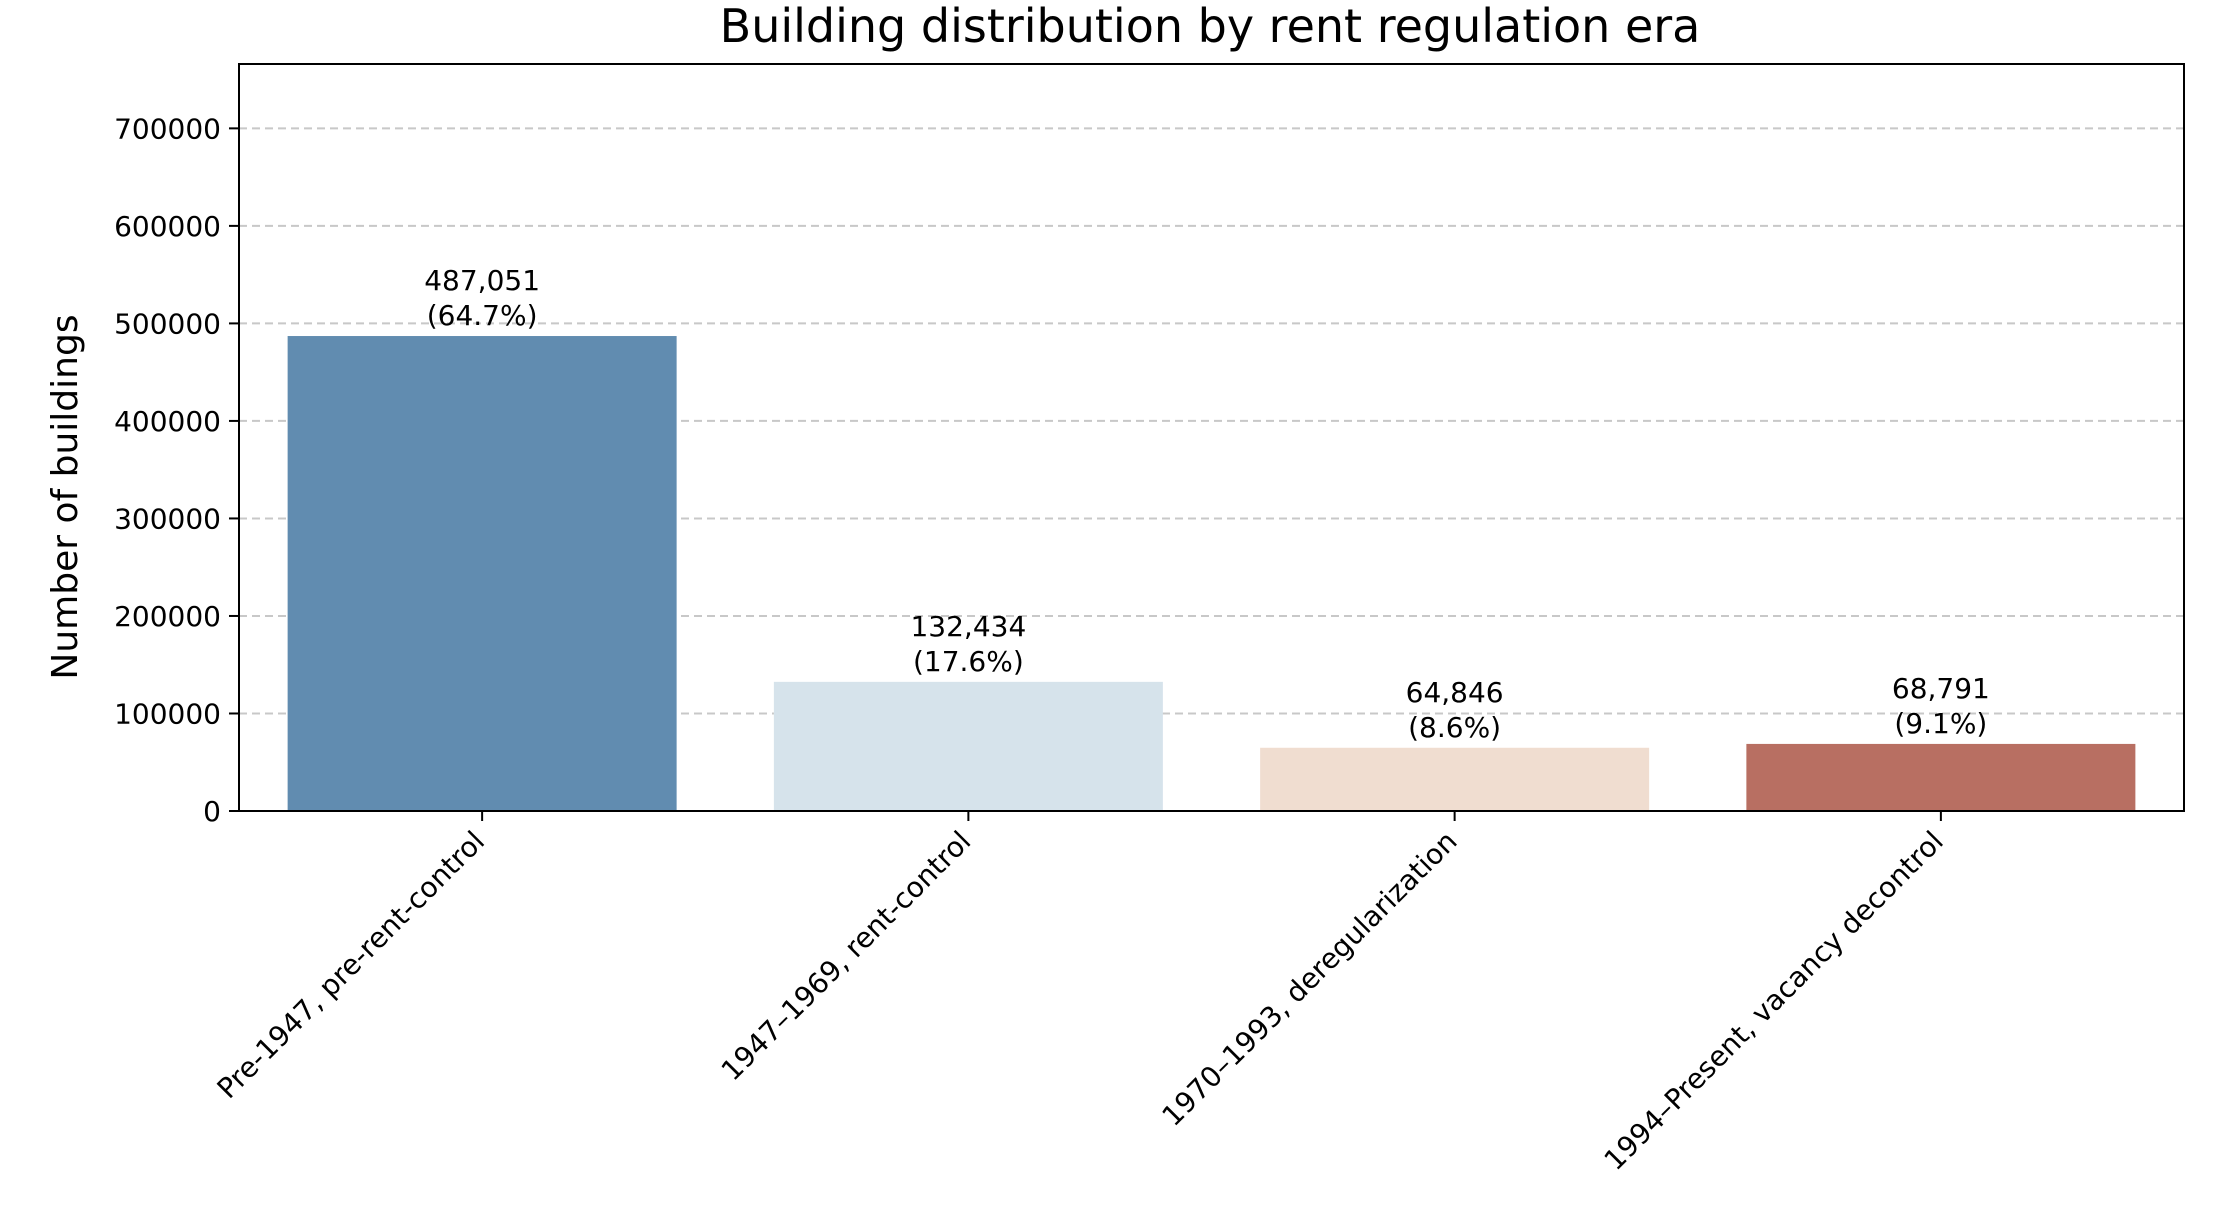 Image resolution: width=2240 pixels, height=1216 pixels. What do you see at coordinates (65, 496) in the screenshot?
I see `y-axis-label: Number of buildings` at bounding box center [65, 496].